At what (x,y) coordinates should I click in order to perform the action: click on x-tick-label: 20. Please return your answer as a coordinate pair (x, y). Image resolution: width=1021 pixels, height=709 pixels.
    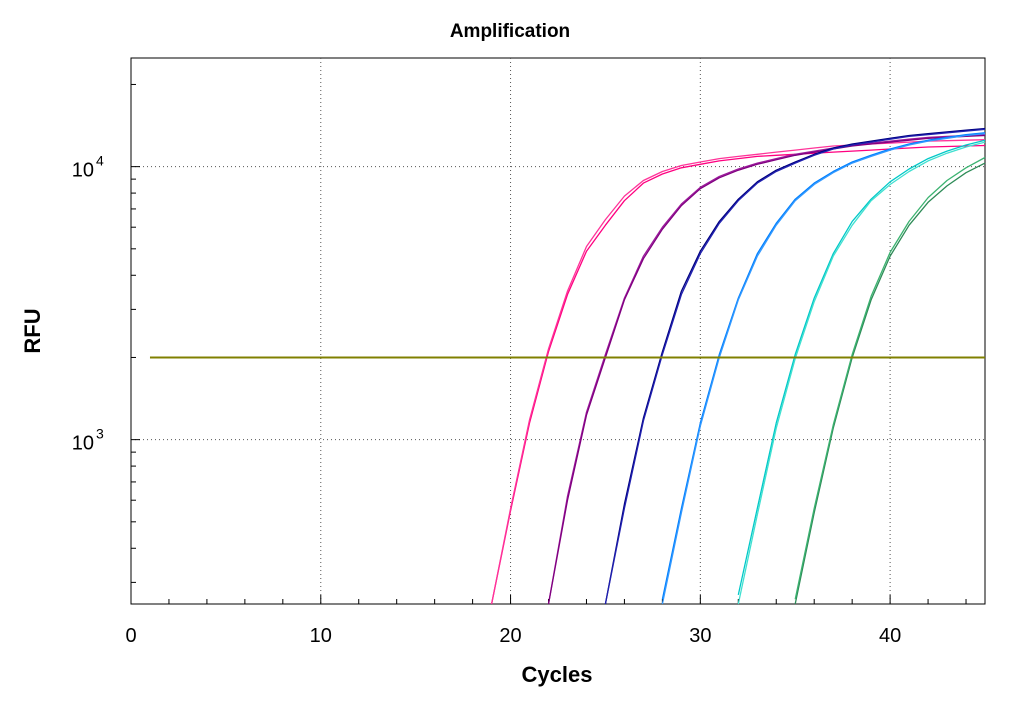
    Looking at the image, I should click on (510, 636).